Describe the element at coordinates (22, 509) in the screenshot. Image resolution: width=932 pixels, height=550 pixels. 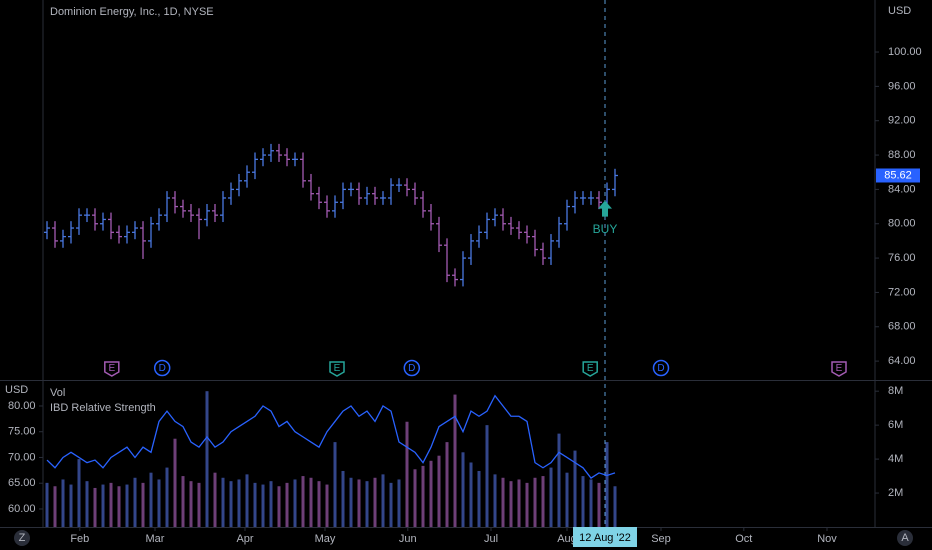
I see `y-tick-label: 60.00` at that location.